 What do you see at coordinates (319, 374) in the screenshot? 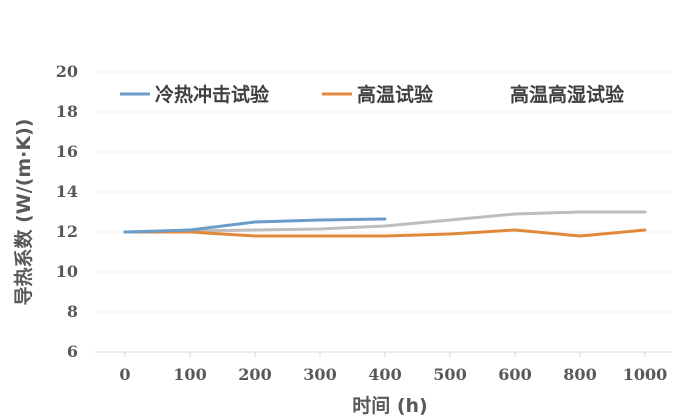
I see `x-tick-label: 300` at bounding box center [319, 374].